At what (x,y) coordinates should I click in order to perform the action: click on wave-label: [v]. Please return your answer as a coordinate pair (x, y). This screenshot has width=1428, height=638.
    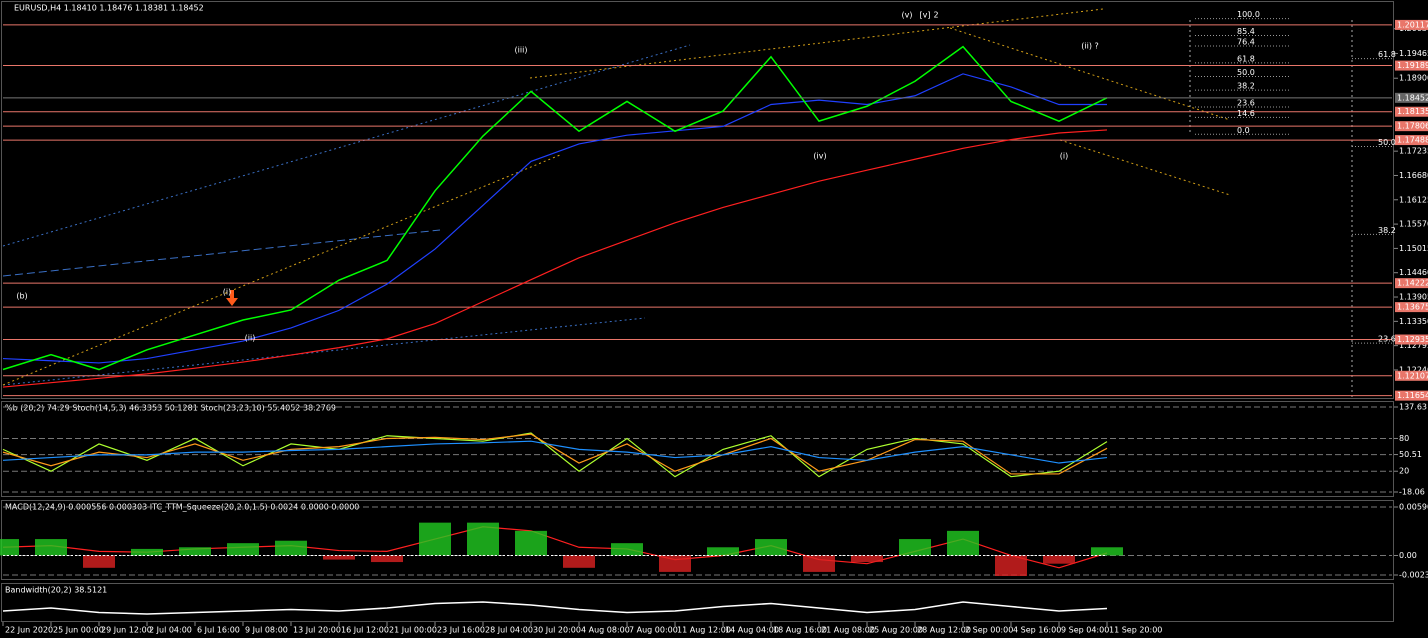
    Looking at the image, I should click on (925, 15).